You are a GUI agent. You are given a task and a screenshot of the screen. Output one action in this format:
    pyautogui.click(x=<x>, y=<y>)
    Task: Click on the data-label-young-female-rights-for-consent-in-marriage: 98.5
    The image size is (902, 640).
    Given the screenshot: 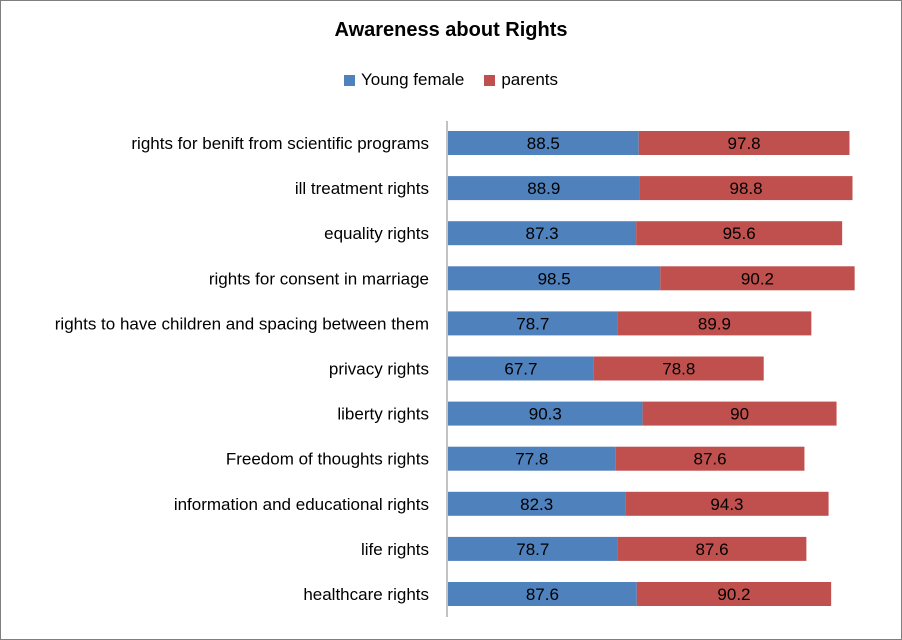 What is the action you would take?
    pyautogui.click(x=554, y=278)
    